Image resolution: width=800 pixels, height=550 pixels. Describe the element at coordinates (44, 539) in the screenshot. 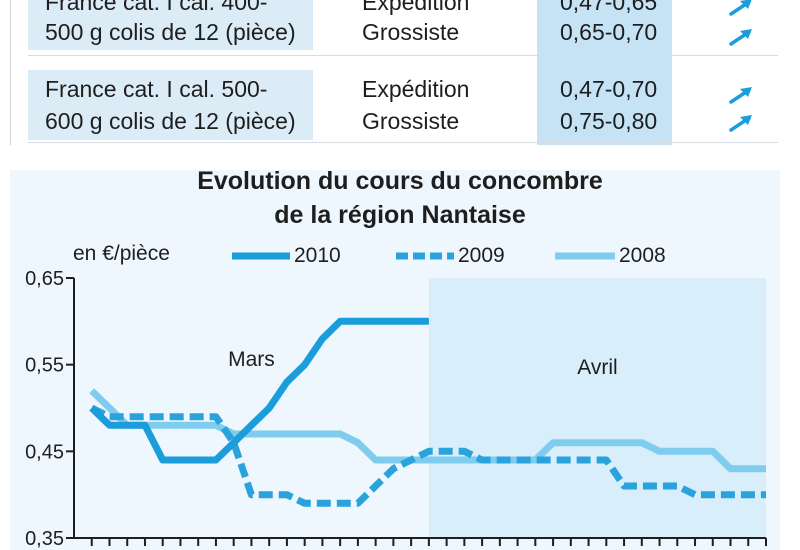

I see `y-tick-label: 0,35` at that location.